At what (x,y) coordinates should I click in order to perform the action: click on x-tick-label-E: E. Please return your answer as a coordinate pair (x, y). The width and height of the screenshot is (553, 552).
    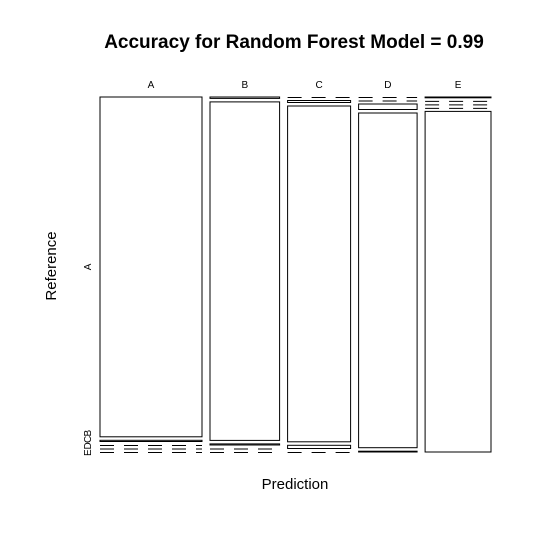
    Looking at the image, I should click on (458, 85).